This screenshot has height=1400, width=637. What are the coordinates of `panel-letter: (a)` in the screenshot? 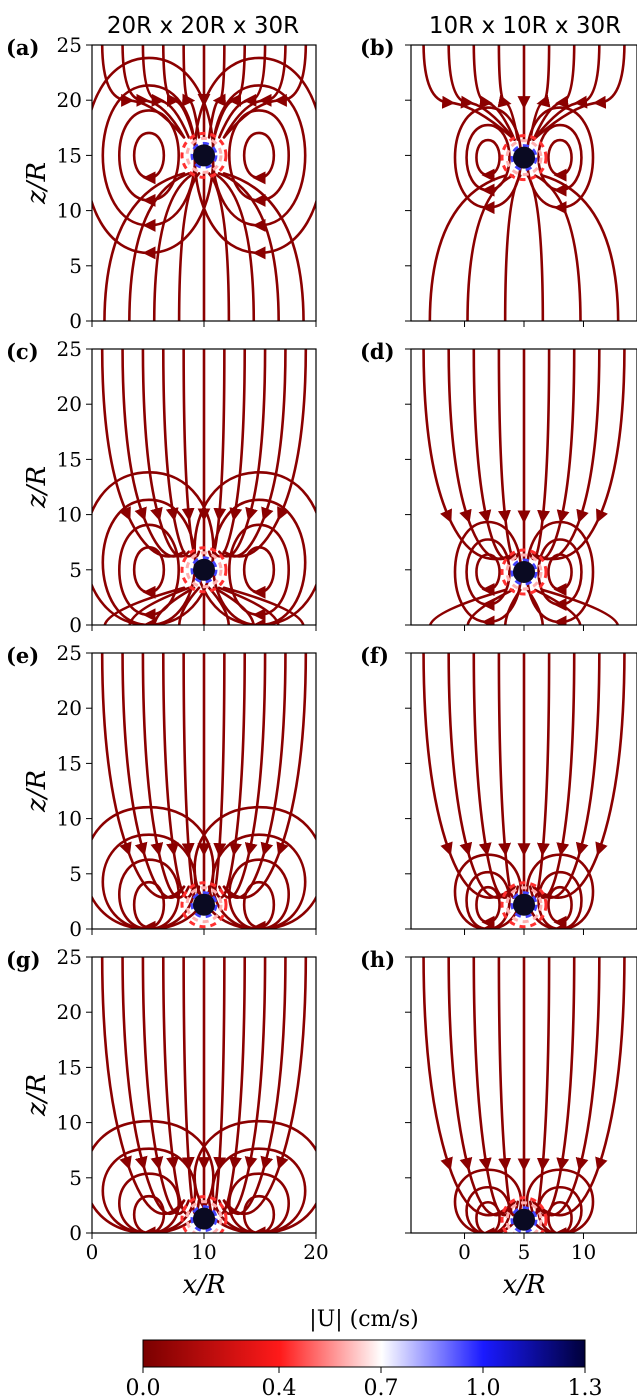 It's located at (22, 47).